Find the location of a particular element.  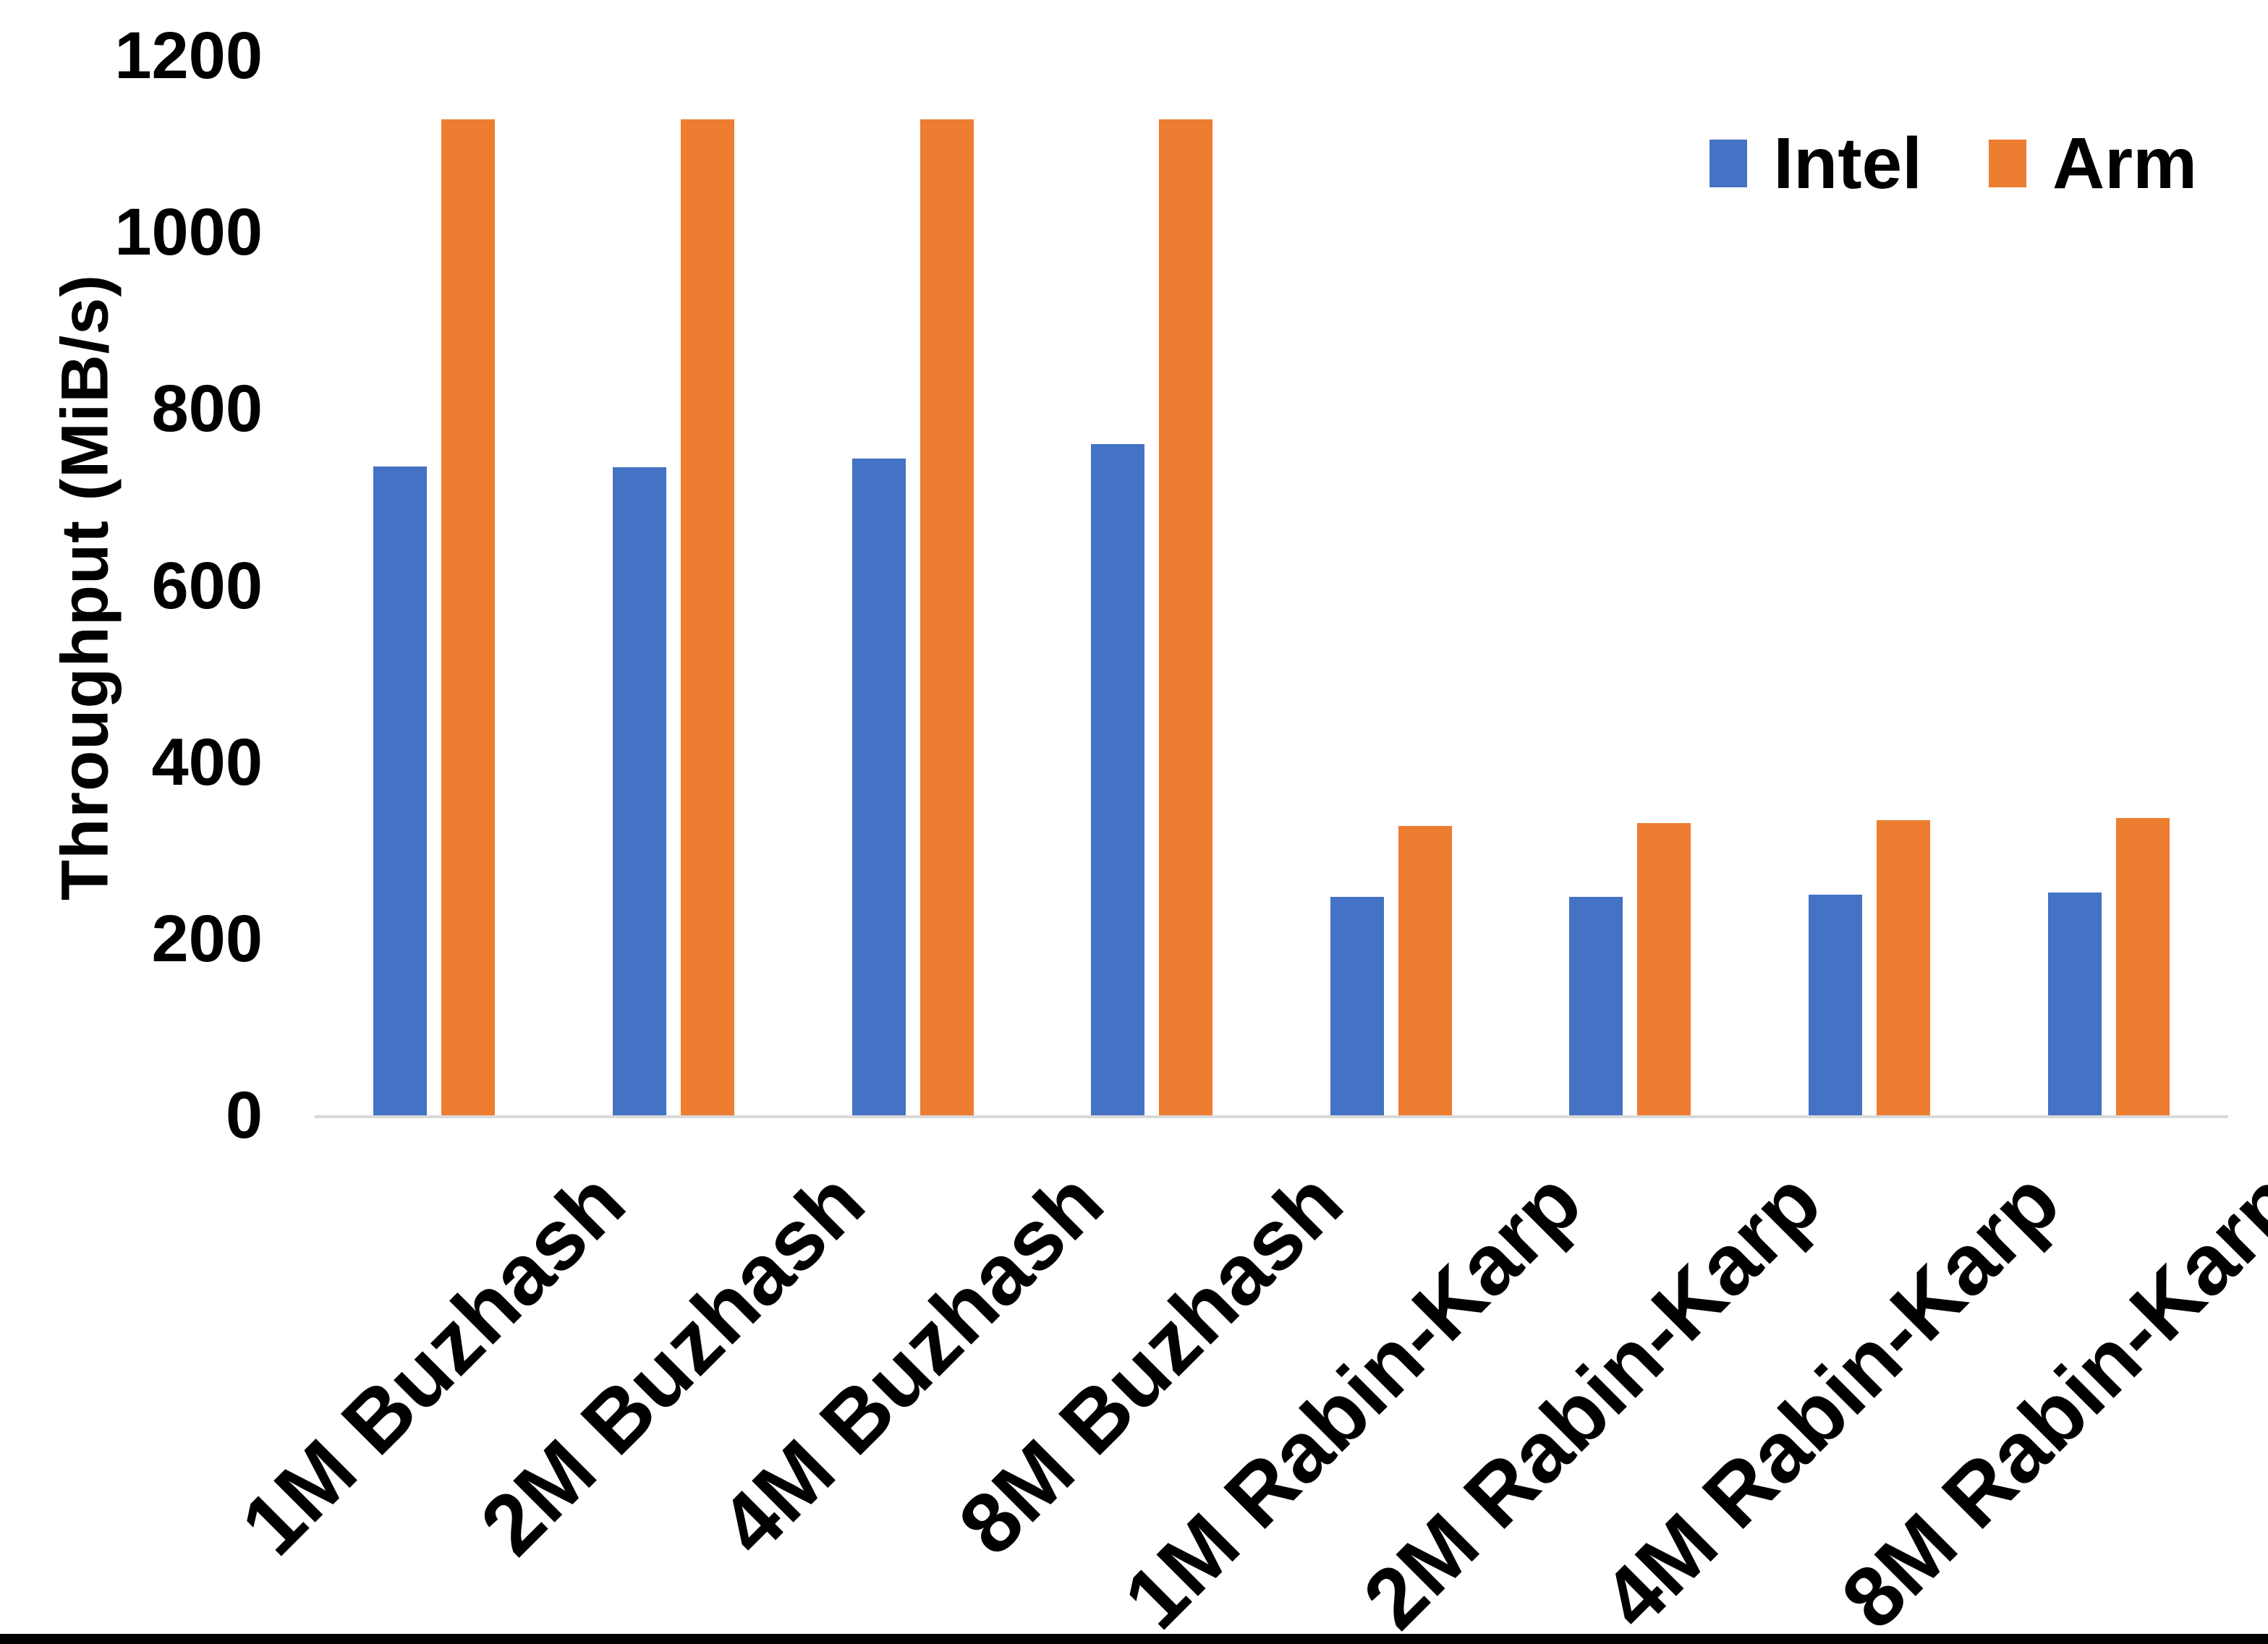

y-tick-label: 400 is located at coordinates (207, 762).